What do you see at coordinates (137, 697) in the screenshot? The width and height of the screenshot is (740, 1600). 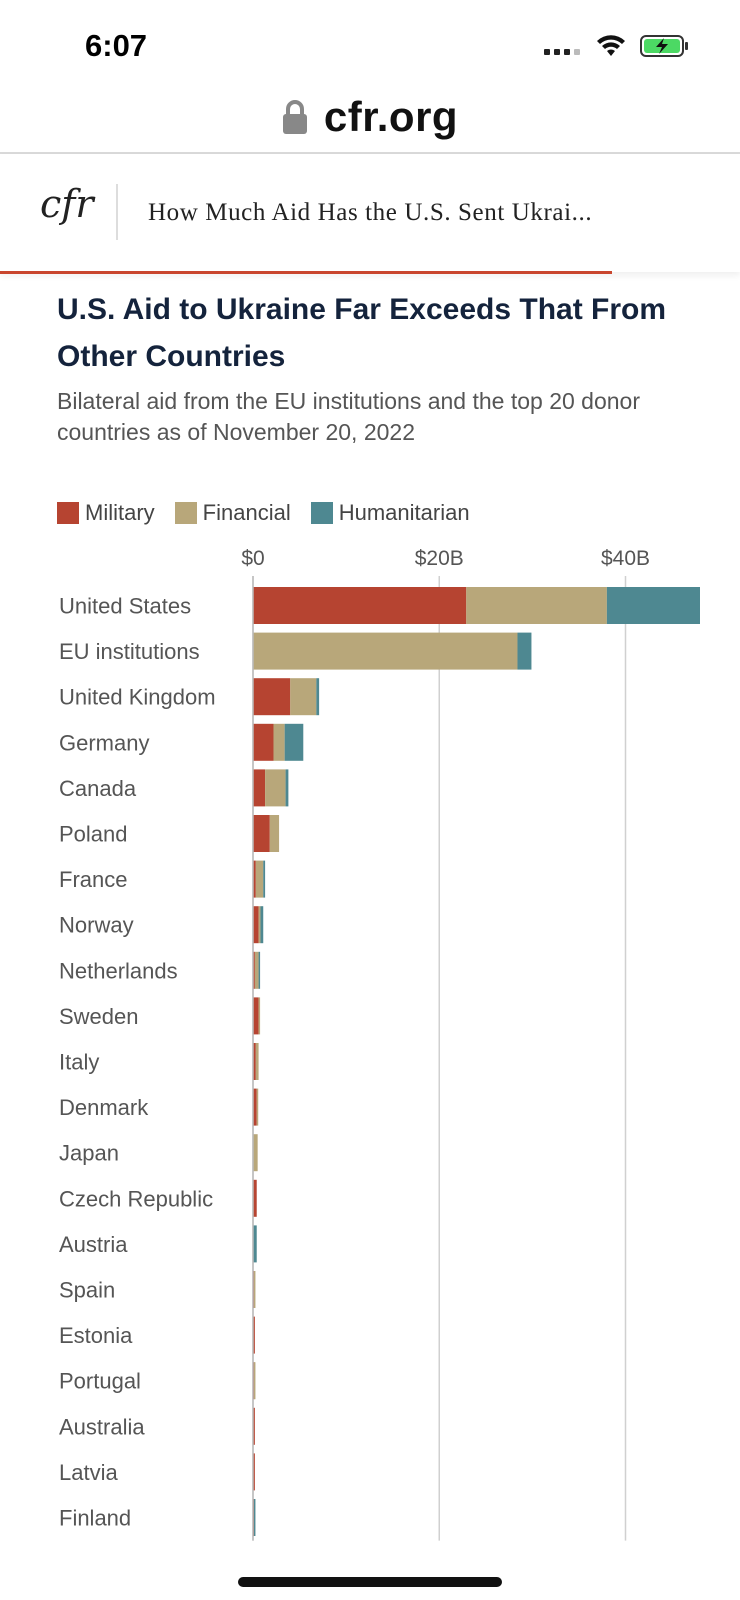 I see `category-label: United Kingdom` at bounding box center [137, 697].